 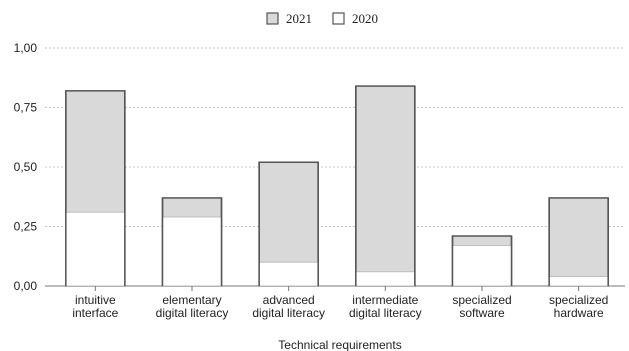 What do you see at coordinates (365, 18) in the screenshot?
I see `legend-label: 2020` at bounding box center [365, 18].